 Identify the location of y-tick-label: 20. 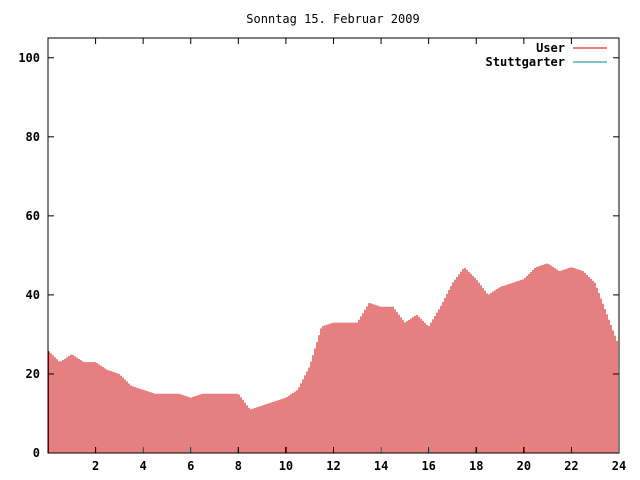
(33, 374).